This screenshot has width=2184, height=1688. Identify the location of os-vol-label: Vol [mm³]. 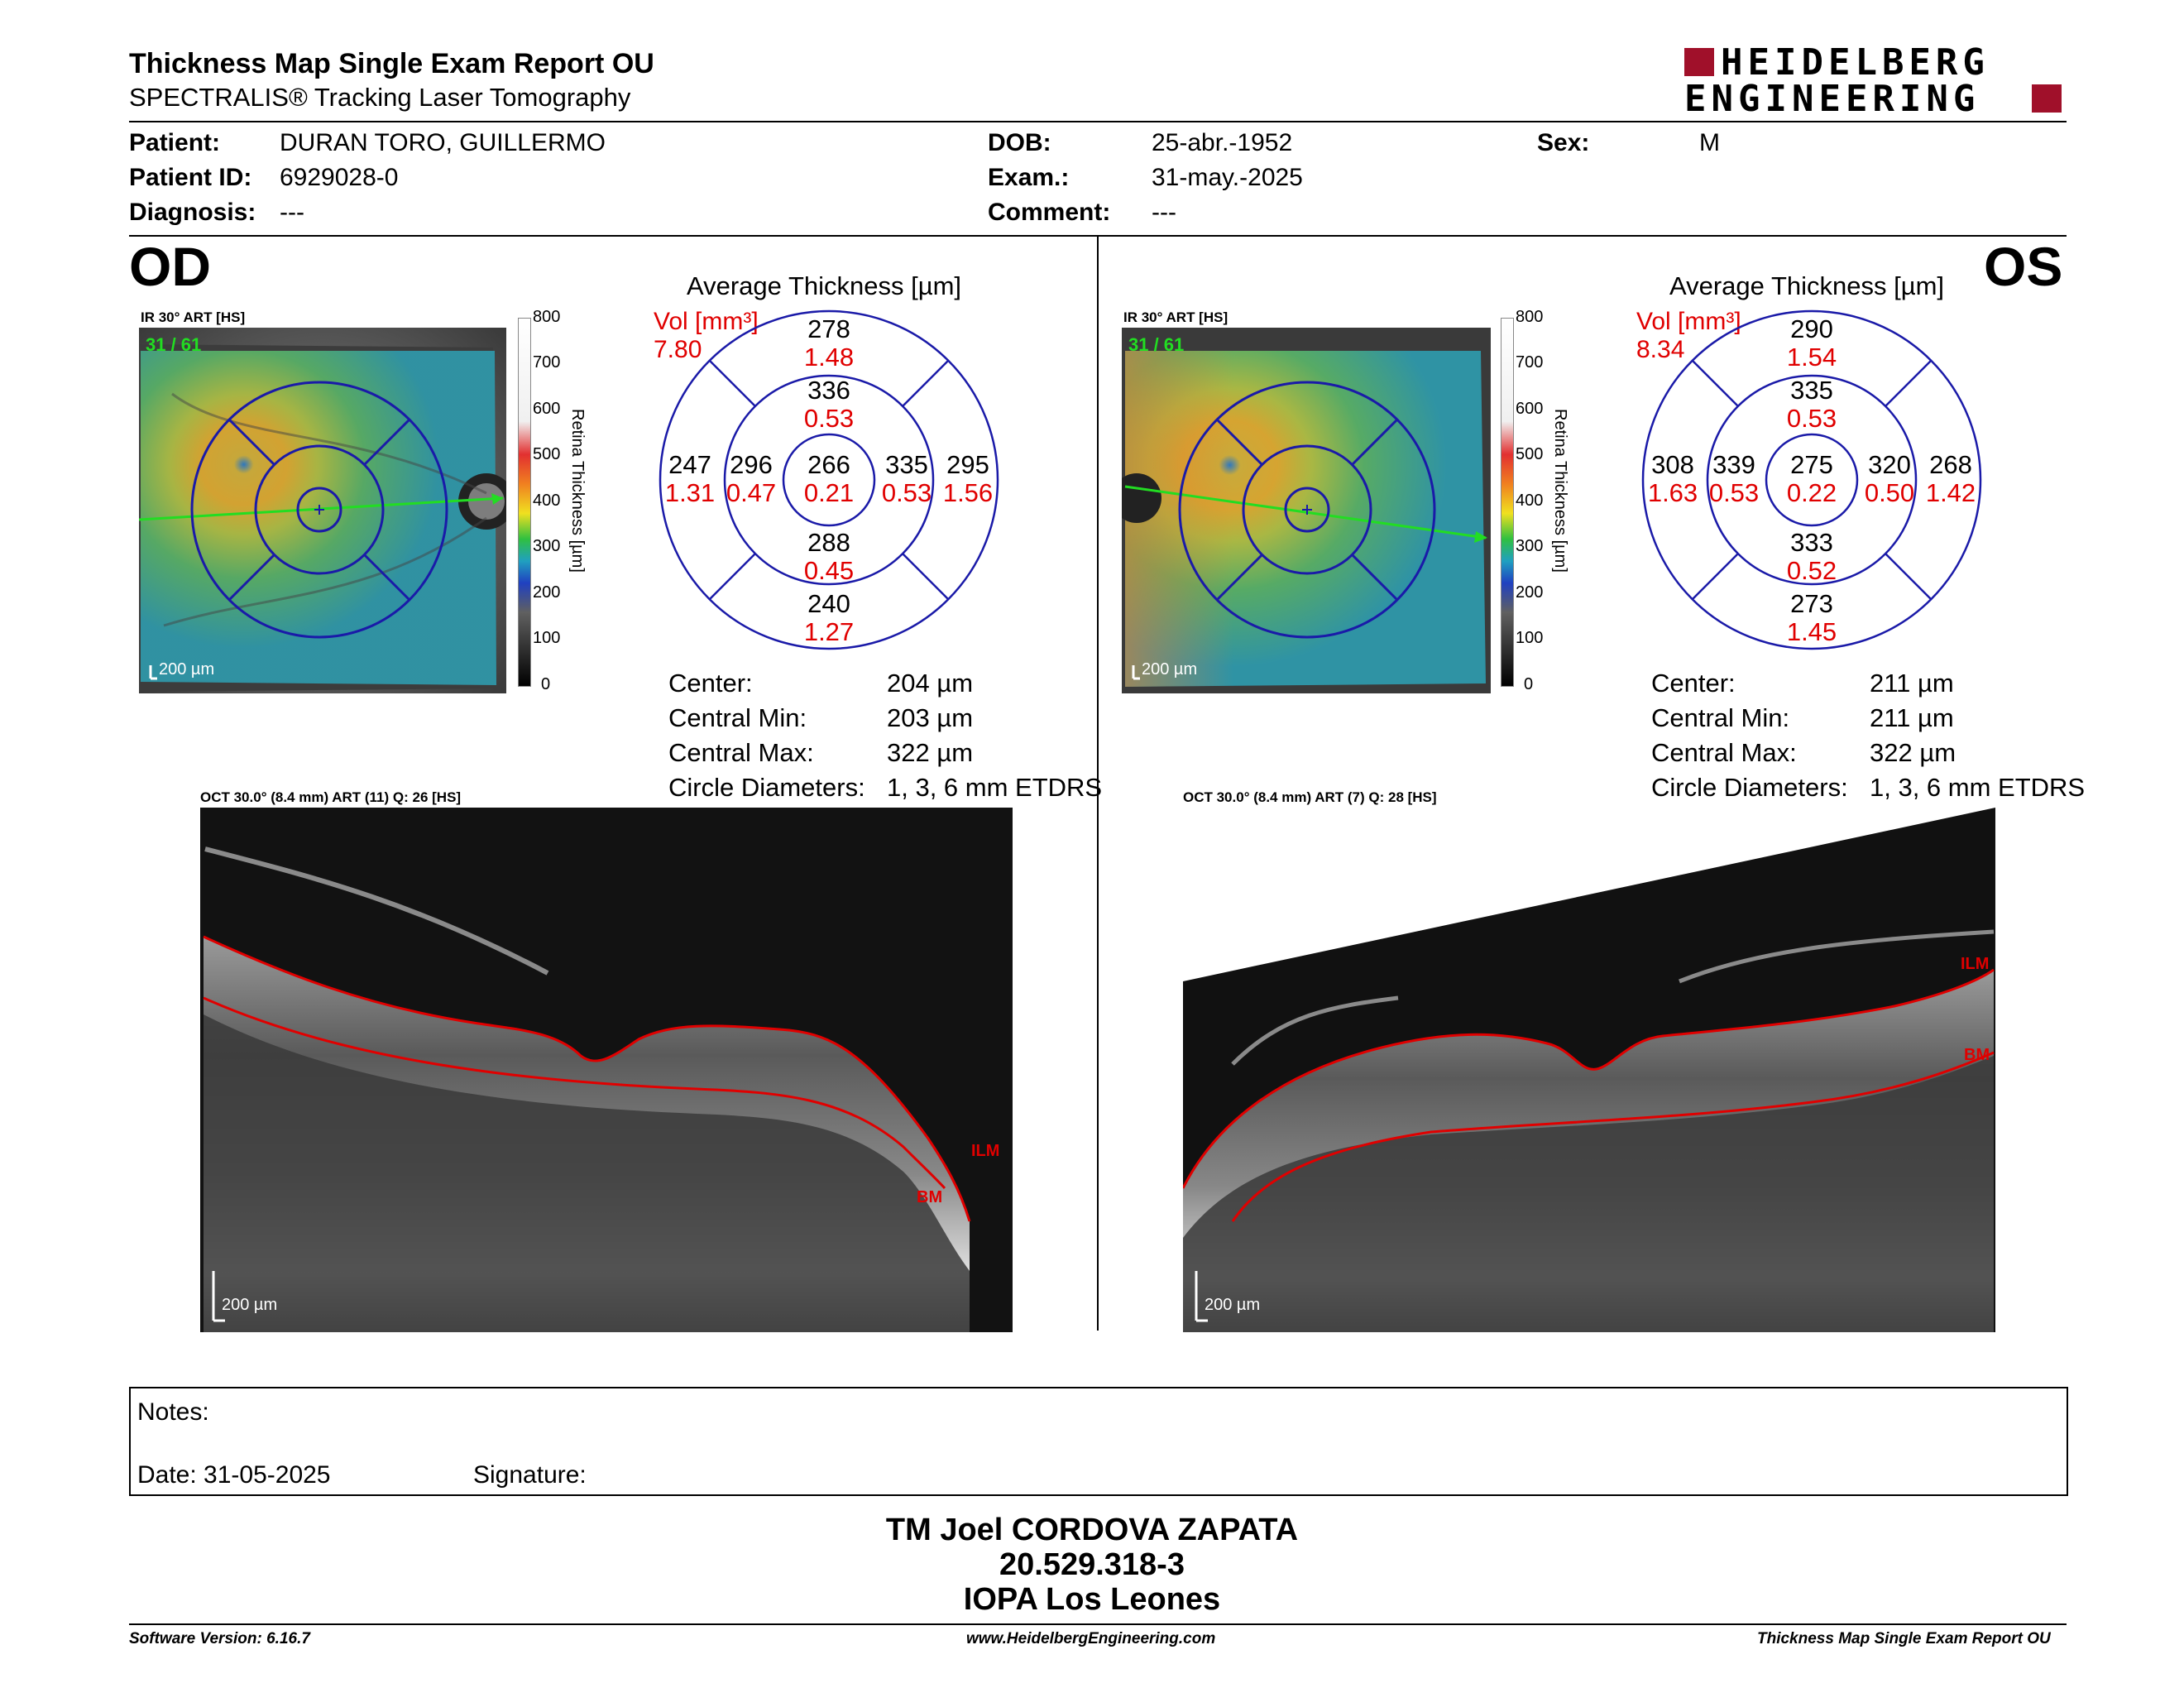
(1688, 321).